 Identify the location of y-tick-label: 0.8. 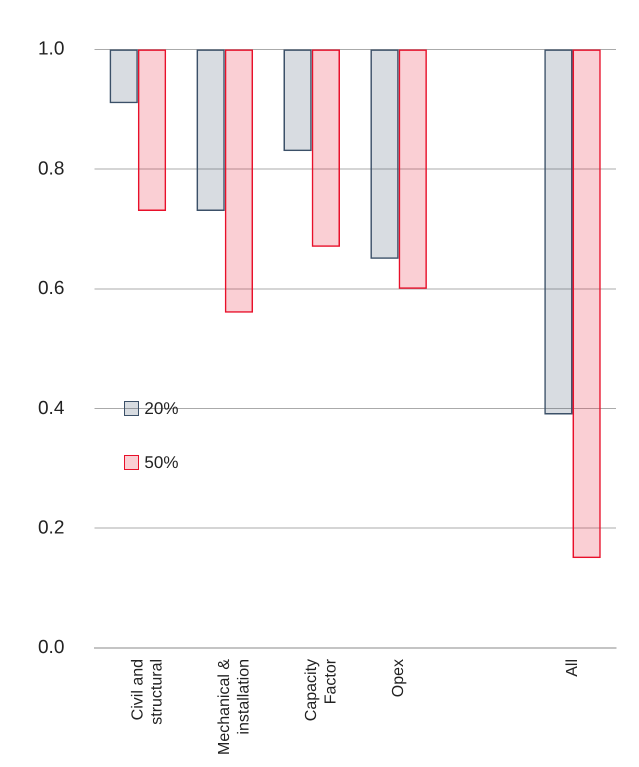
(51, 169).